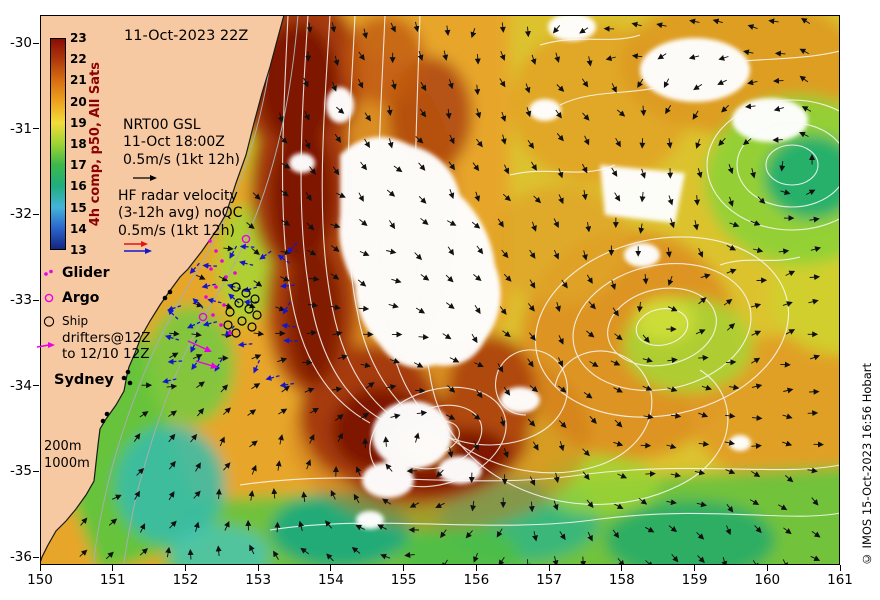 This screenshot has height=600, width=880. What do you see at coordinates (20, 128) in the screenshot?
I see `y-tick-label: -31` at bounding box center [20, 128].